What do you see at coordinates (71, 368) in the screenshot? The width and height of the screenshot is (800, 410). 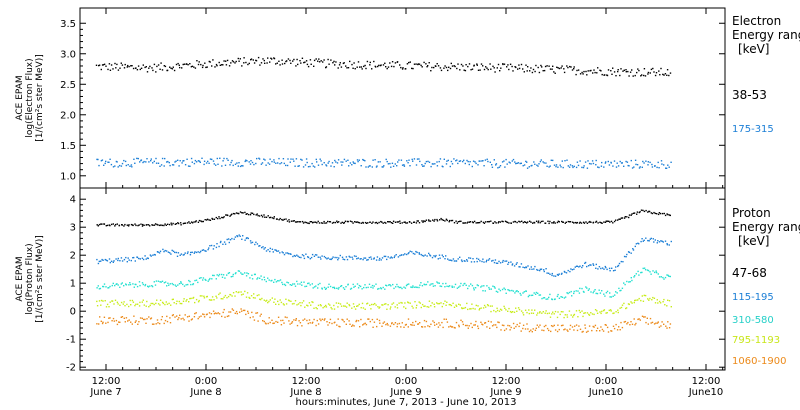 I see `ytick-label: -2` at bounding box center [71, 368].